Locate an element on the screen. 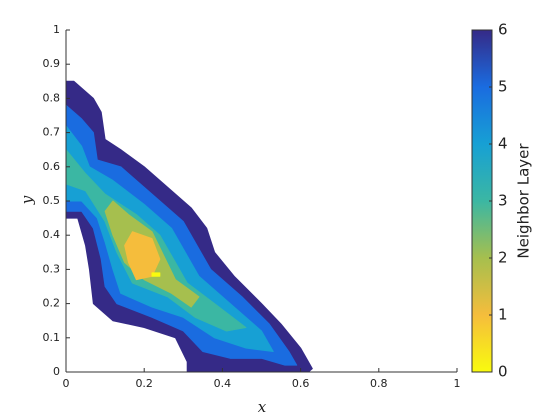 The height and width of the screenshot is (420, 560). y-tick-label: 0.6 is located at coordinates (52, 166).